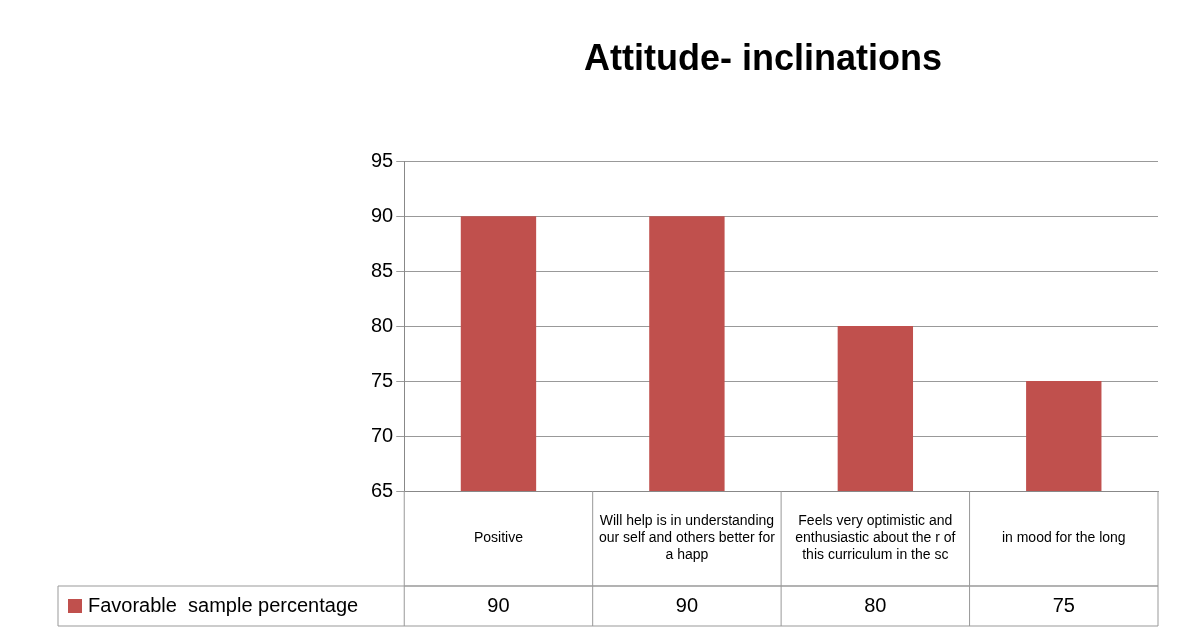 The height and width of the screenshot is (644, 1178). What do you see at coordinates (382, 159) in the screenshot?
I see `y-tick-label: 95` at bounding box center [382, 159].